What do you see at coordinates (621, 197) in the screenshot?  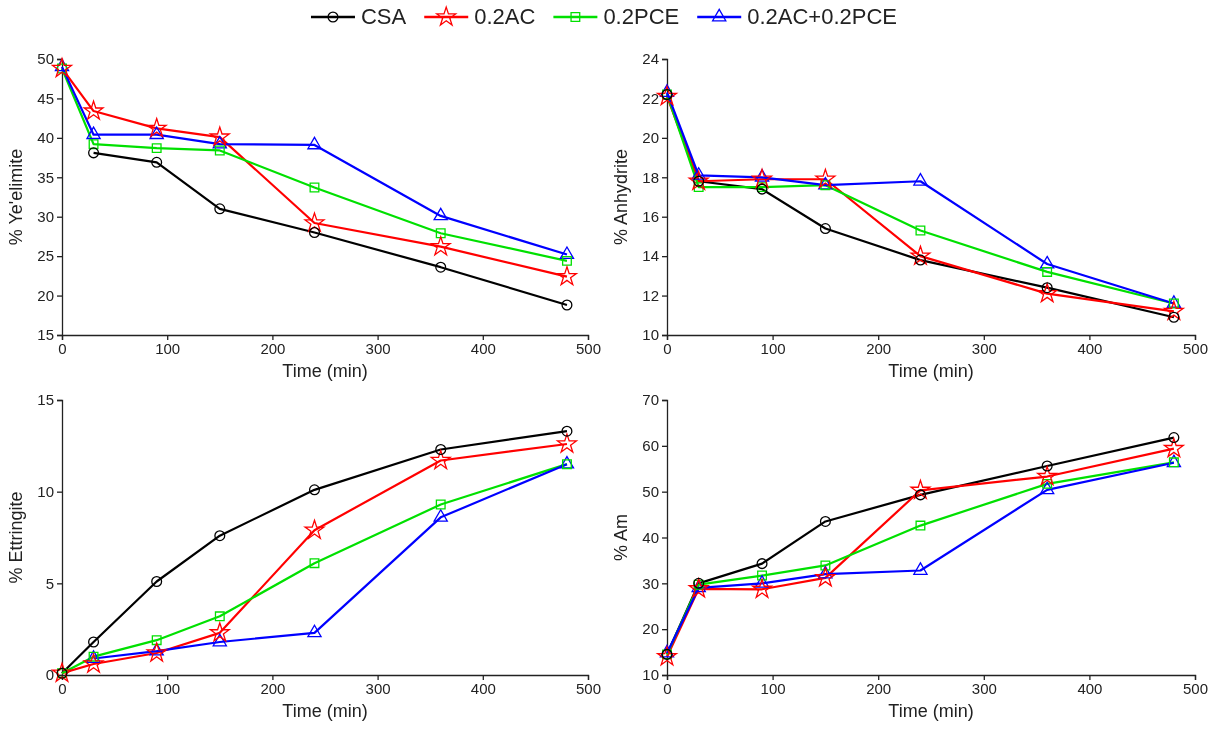 I see `y-axis-title: % Anhydrite` at bounding box center [621, 197].